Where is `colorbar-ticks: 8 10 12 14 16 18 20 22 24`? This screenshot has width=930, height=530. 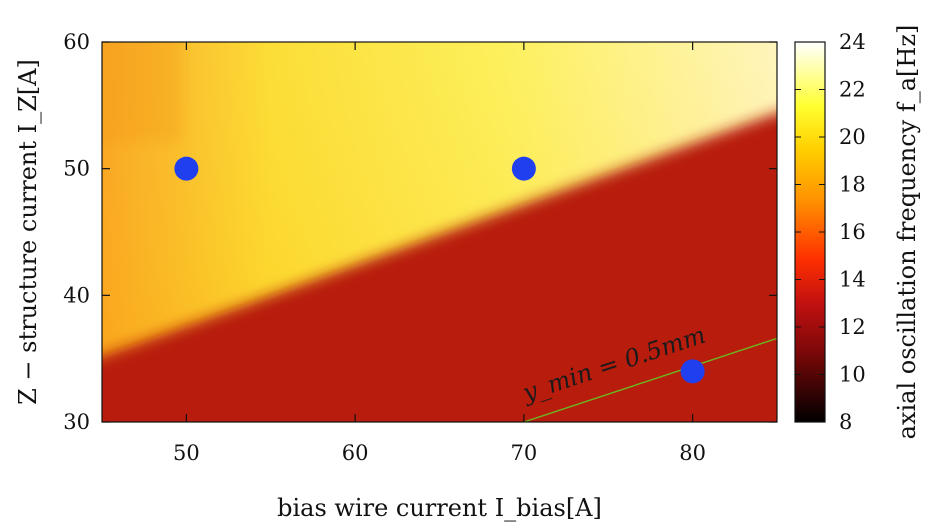
colorbar-ticks: 8 10 12 14 16 18 20 22 24 is located at coordinates (830, 232).